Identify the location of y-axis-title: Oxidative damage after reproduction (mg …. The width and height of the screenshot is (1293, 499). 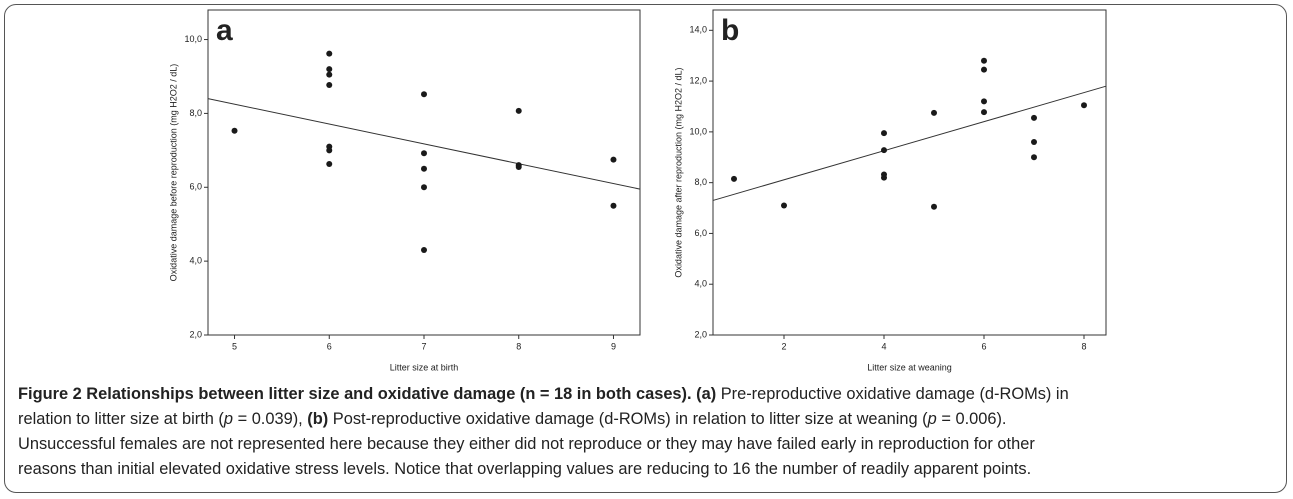
(678, 172).